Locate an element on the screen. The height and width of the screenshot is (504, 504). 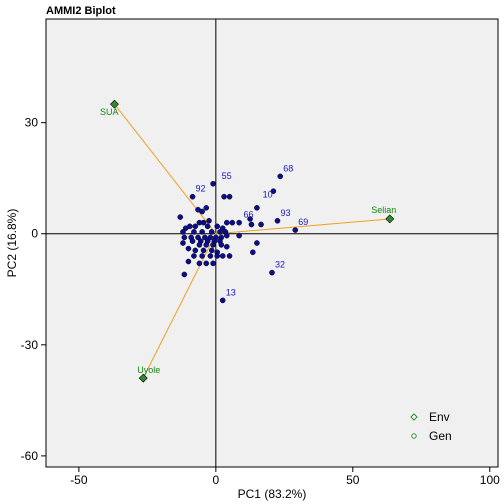
x-axis-label: PC1 (83.2%) is located at coordinates (272, 494).